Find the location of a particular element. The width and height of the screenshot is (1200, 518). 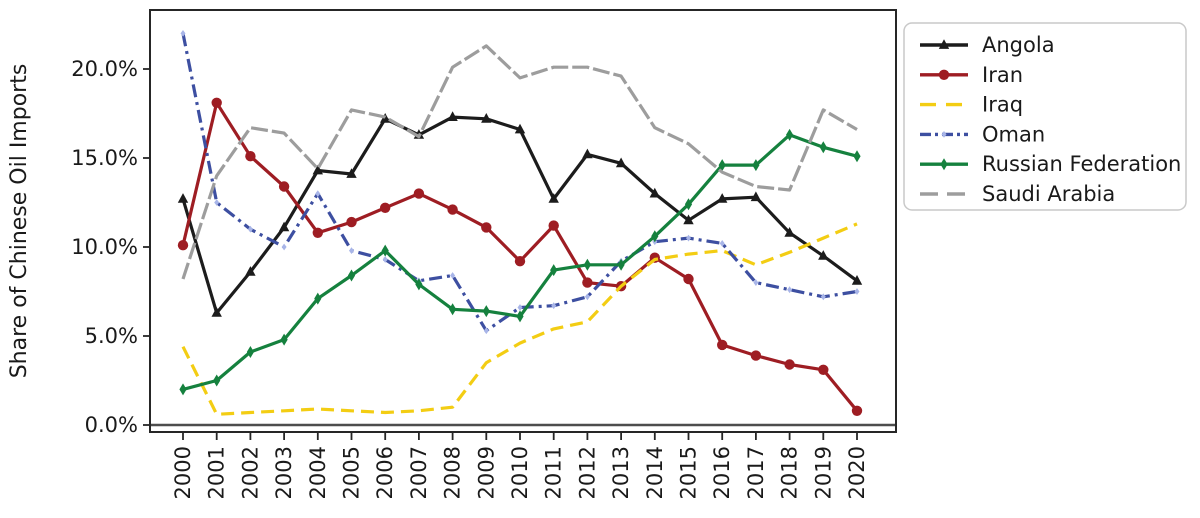

legend-label-angola: Angola is located at coordinates (1018, 45).